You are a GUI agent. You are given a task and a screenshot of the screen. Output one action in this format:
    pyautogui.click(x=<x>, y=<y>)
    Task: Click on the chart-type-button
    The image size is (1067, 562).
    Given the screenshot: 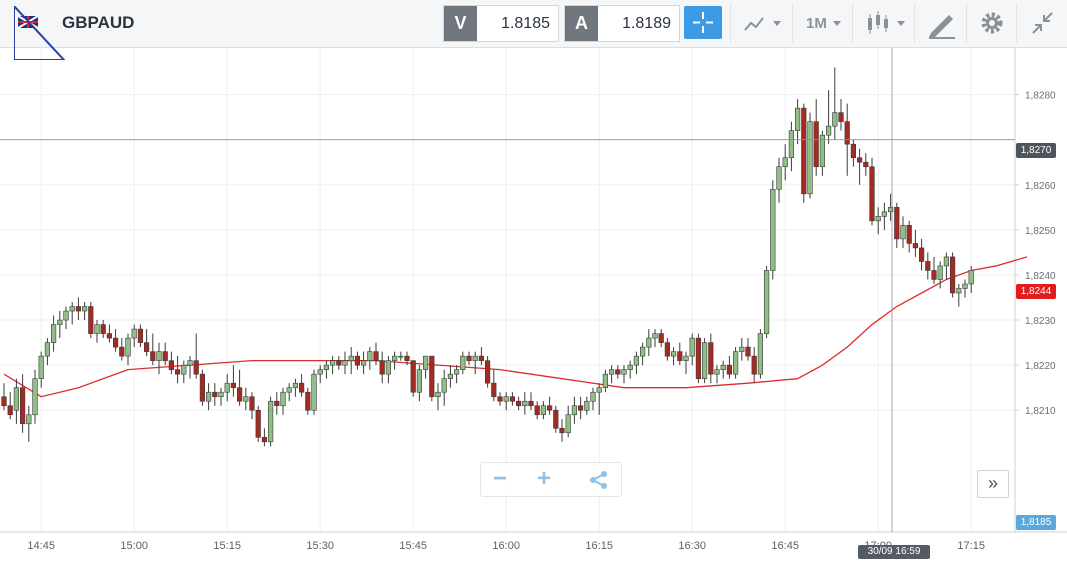 What is the action you would take?
    pyautogui.click(x=761, y=23)
    